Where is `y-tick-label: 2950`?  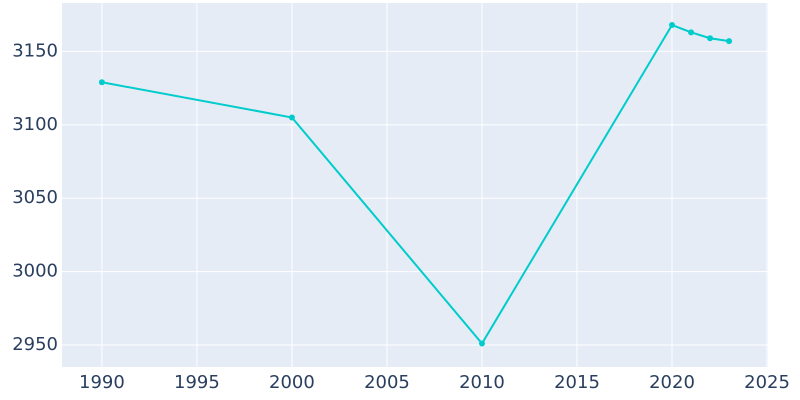 y-tick-label: 2950 is located at coordinates (35, 344).